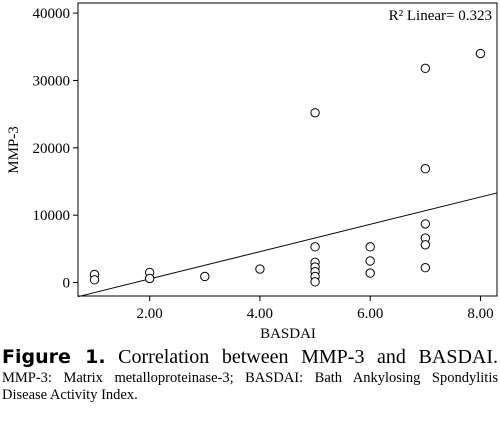 Image resolution: width=500 pixels, height=421 pixels. Describe the element at coordinates (315, 309) in the screenshot. I see `x-axis: 2.00 4.00 6.00 8.00` at that location.